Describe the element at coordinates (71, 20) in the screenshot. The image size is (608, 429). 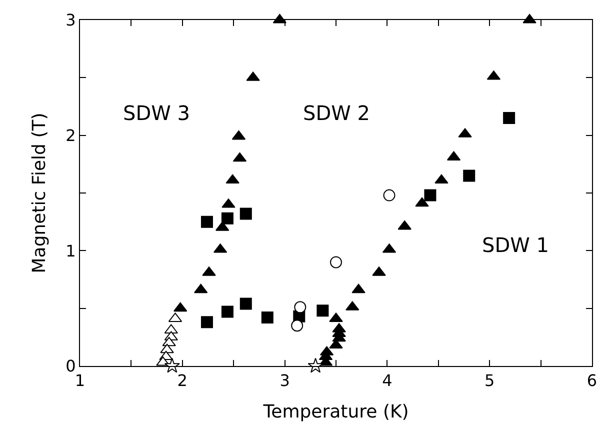
I see `y-tick-label: 3` at that location.